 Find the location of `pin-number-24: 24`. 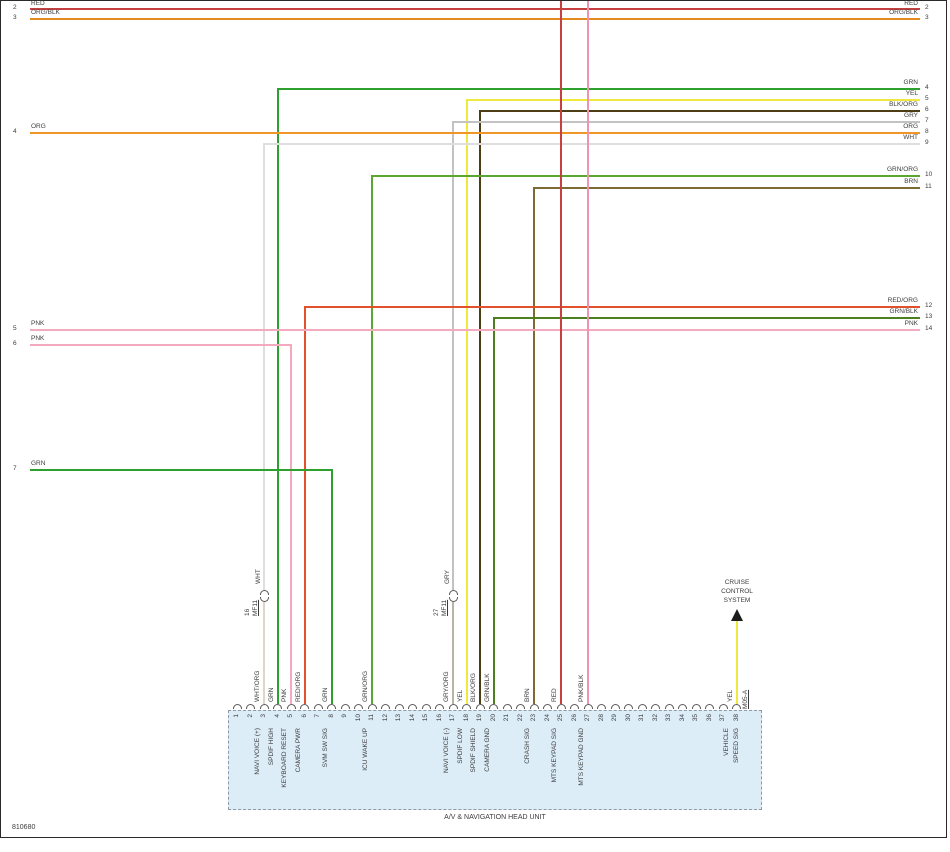

pin-number-24: 24 is located at coordinates (547, 718).